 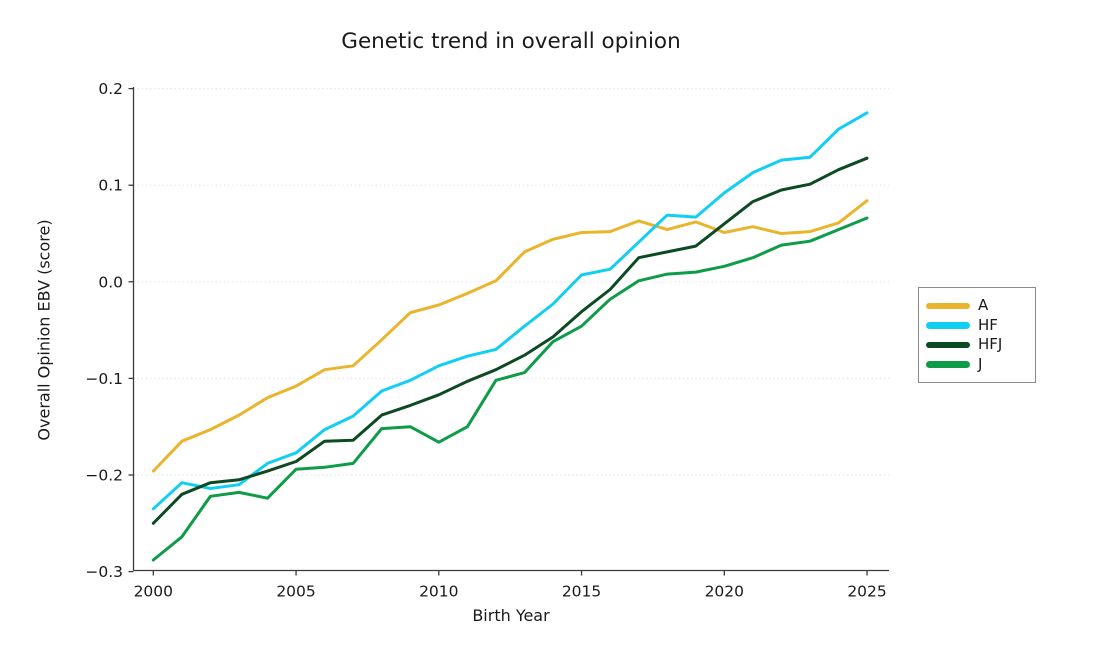 What do you see at coordinates (438, 592) in the screenshot?
I see `x-tick-label: 2010` at bounding box center [438, 592].